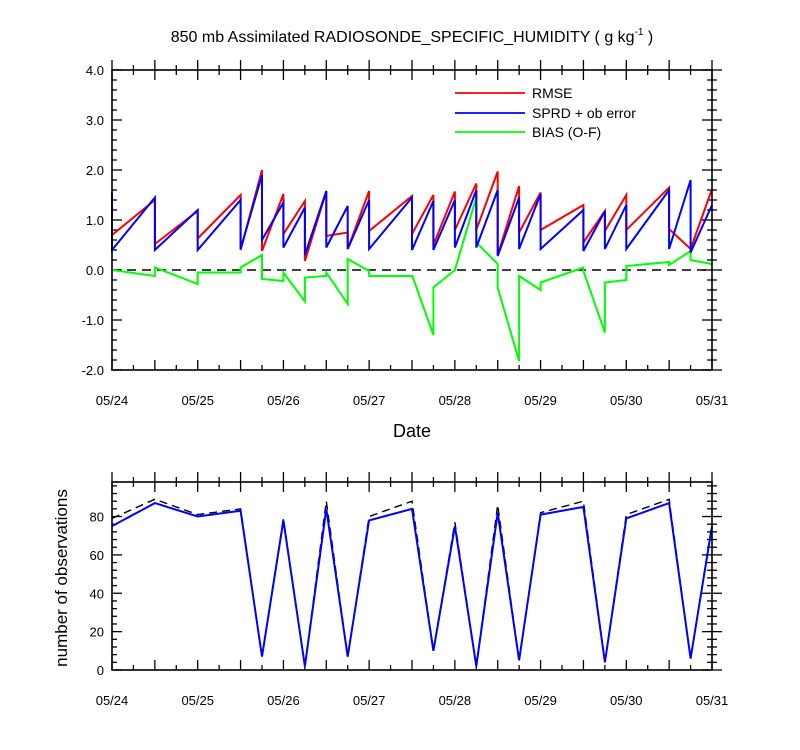  What do you see at coordinates (95, 120) in the screenshot?
I see `y-tick-label: 3.0` at bounding box center [95, 120].